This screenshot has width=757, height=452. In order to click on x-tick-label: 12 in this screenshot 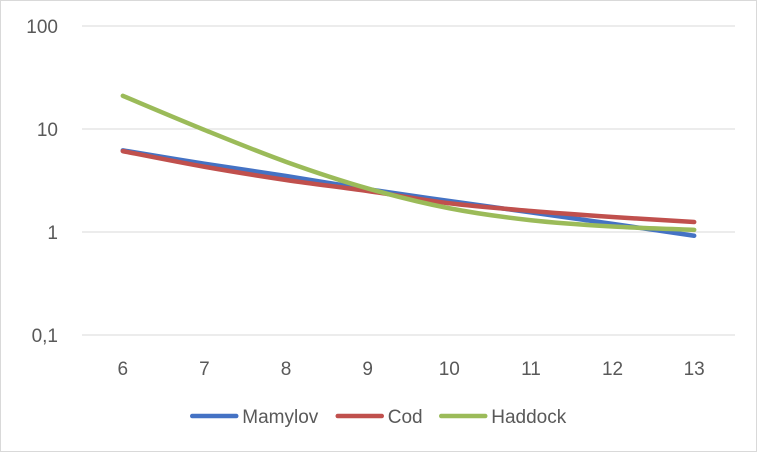, I will do `click(612, 369)`.